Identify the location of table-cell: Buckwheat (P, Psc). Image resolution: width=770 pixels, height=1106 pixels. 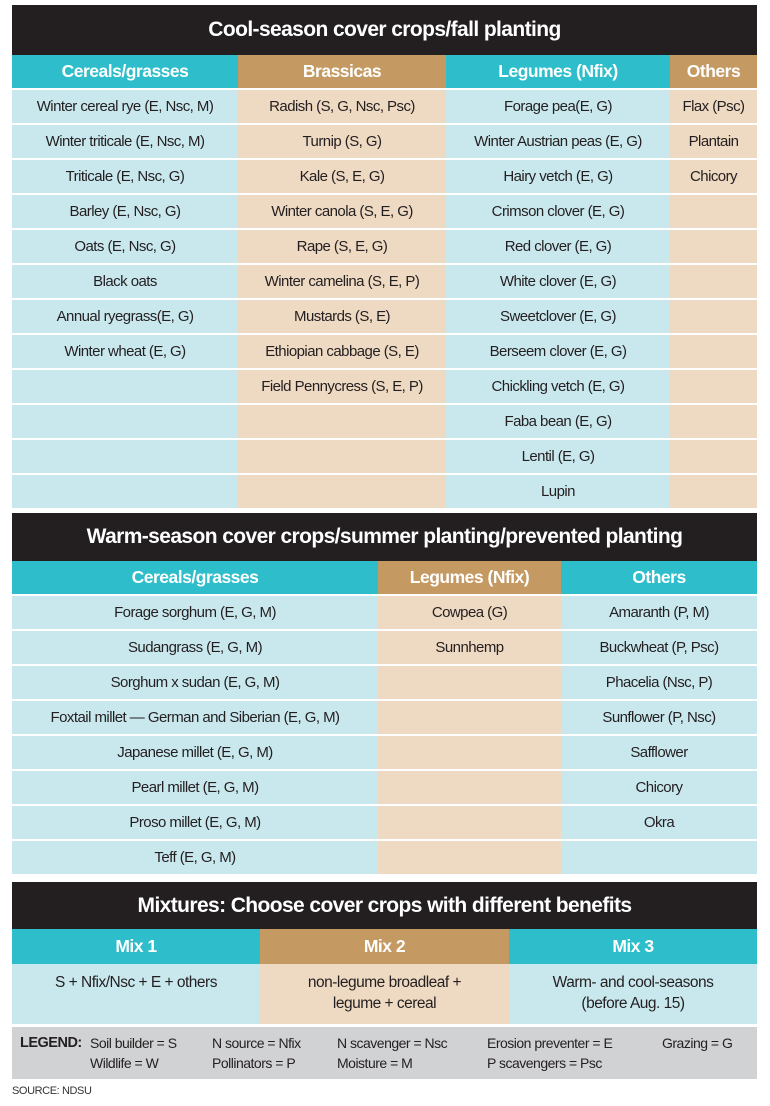
(659, 646).